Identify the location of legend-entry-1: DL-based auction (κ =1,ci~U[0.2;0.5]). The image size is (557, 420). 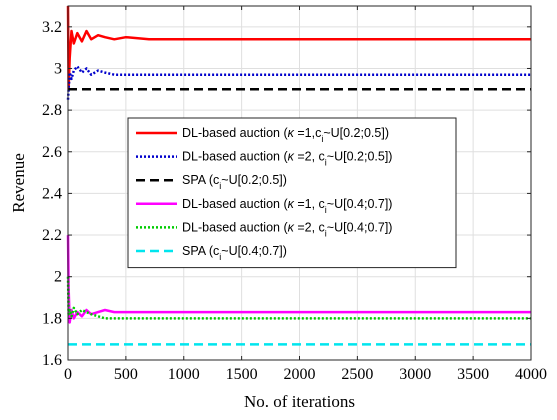
(285, 135).